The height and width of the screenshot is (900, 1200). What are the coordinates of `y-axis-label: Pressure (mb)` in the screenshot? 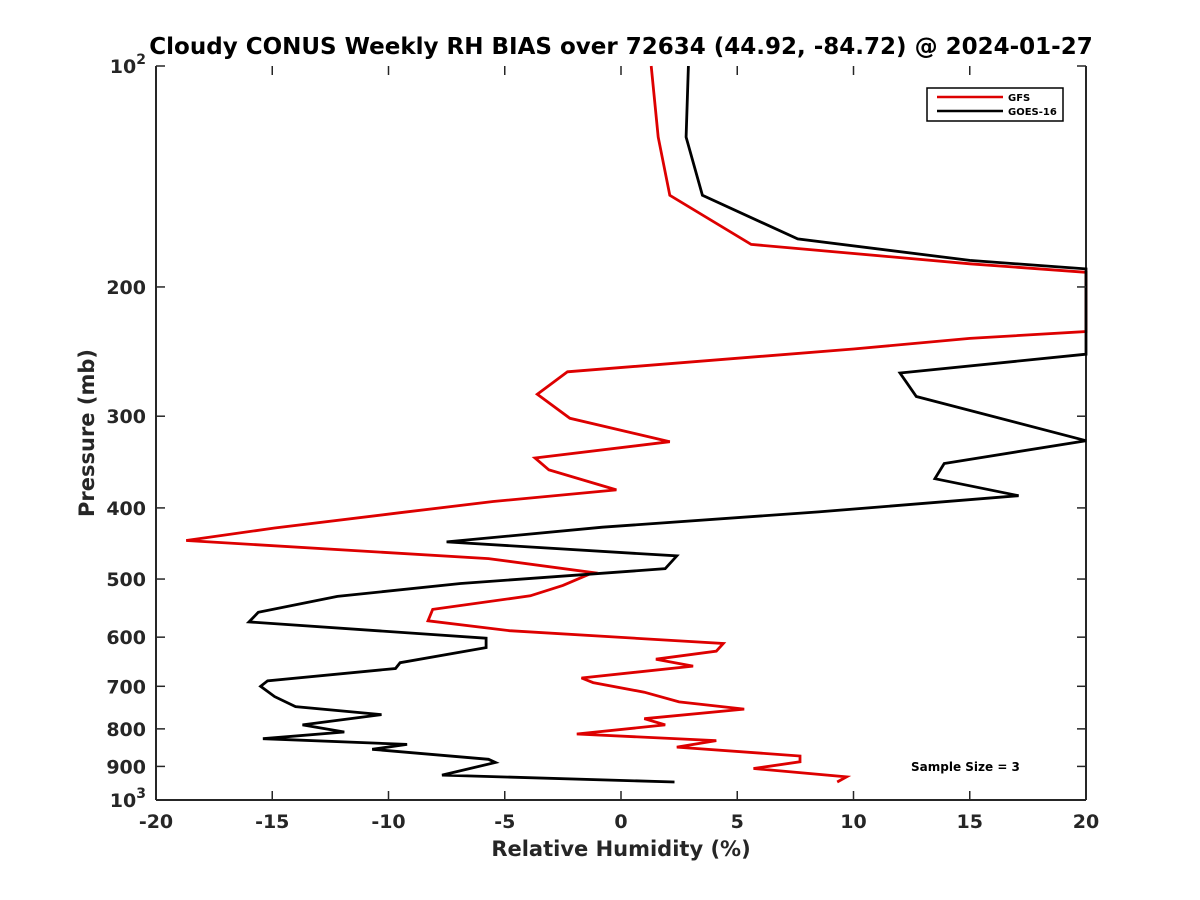 It's located at (87, 433).